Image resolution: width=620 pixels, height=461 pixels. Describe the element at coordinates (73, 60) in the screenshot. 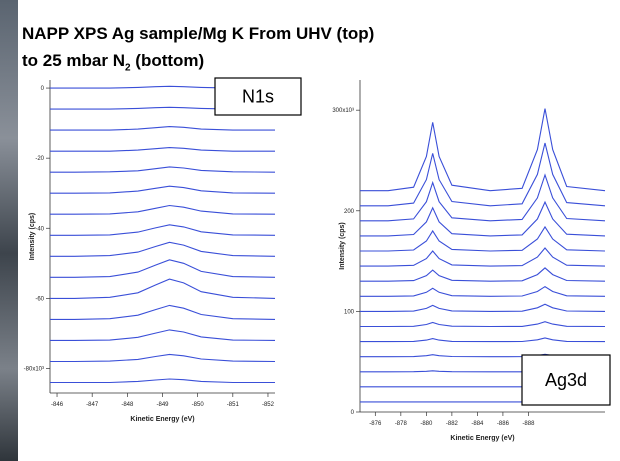

I see `title-text: to 25 mbar N` at that location.